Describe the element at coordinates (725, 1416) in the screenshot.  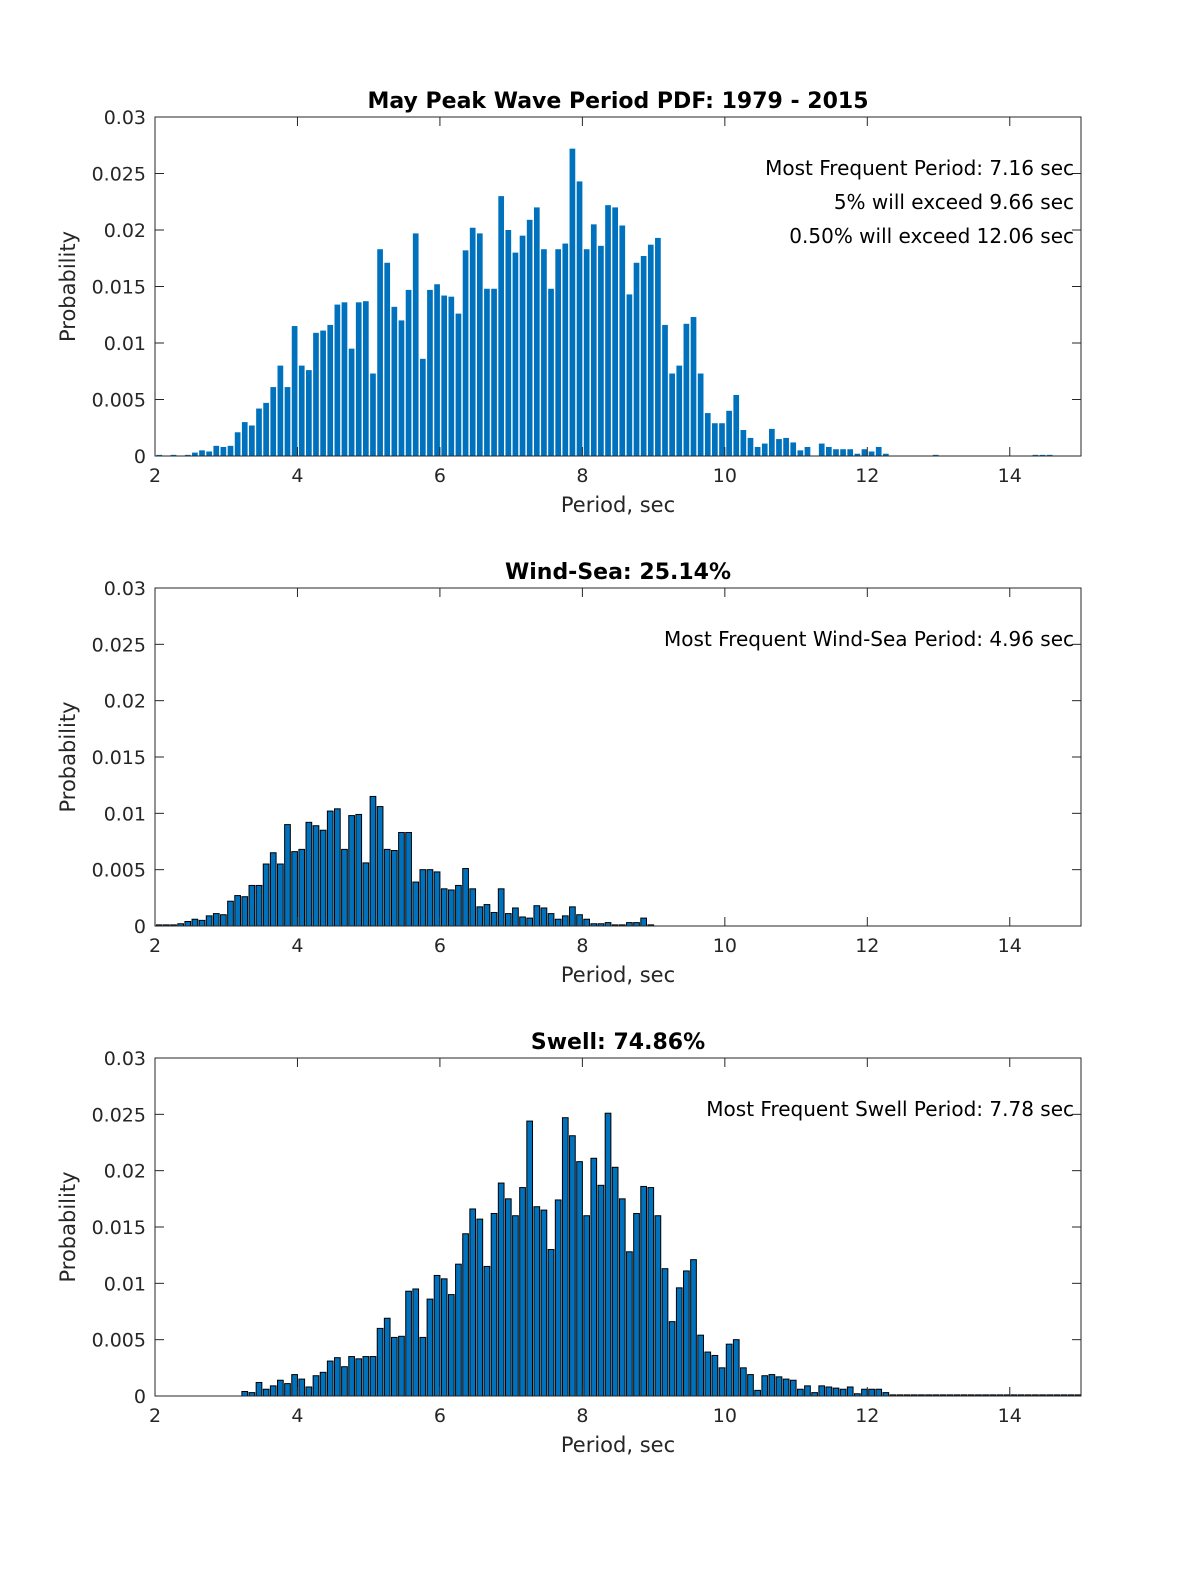
I see `x-tick-label: 10` at that location.